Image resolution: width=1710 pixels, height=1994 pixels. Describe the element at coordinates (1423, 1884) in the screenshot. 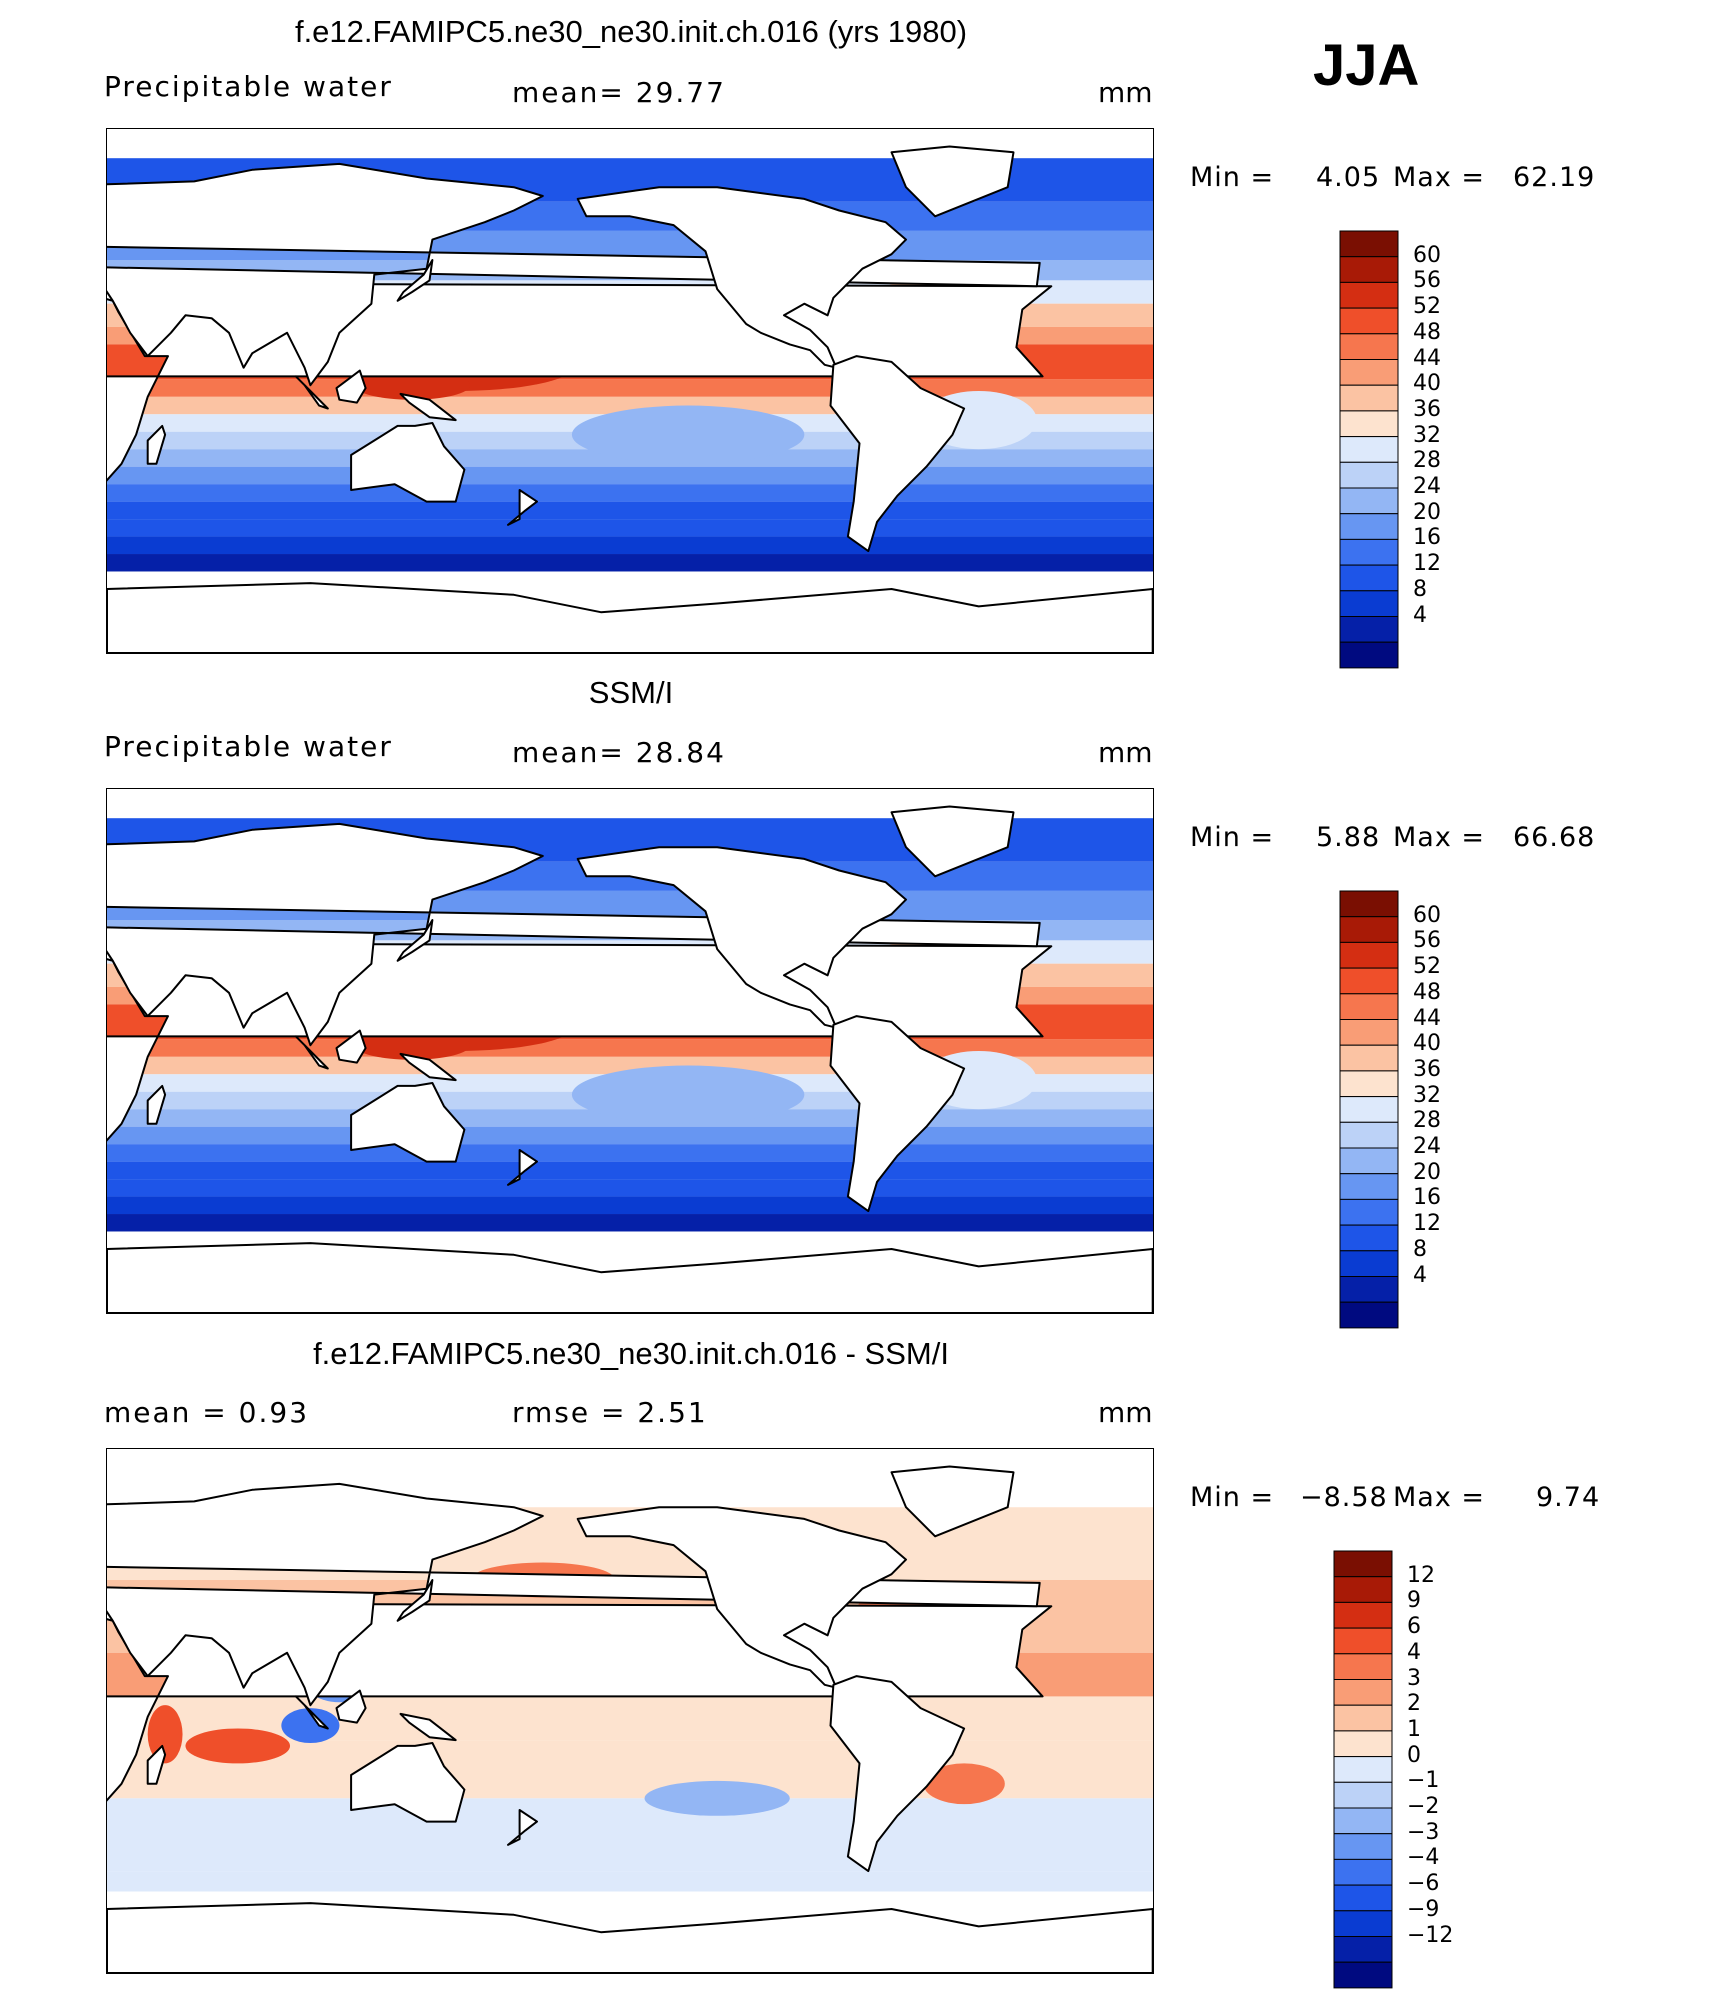

I see `colorbar-tick-label: −6` at that location.